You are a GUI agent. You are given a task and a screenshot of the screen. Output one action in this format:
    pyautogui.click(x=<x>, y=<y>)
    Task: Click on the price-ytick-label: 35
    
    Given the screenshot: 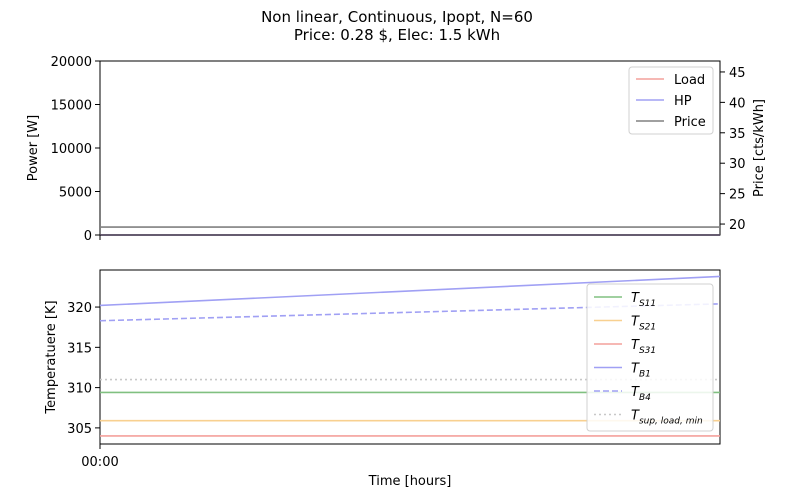 What is the action you would take?
    pyautogui.click(x=737, y=134)
    